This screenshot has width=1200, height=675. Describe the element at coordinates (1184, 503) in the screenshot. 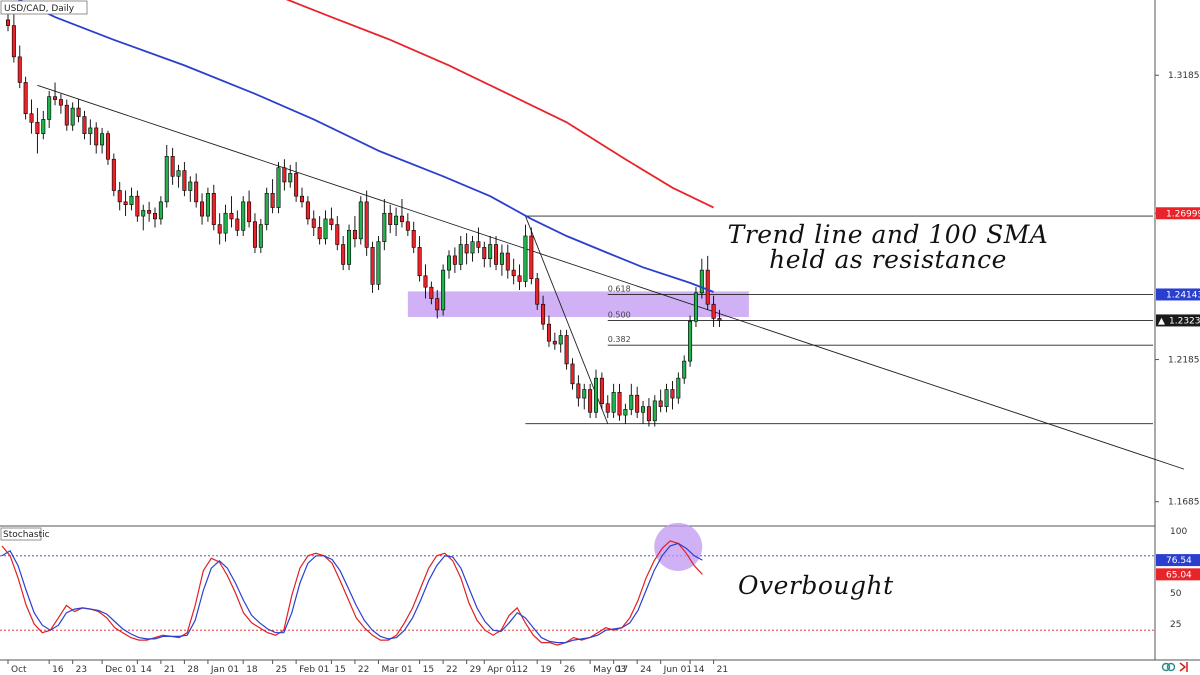

I see `y-tick-label: 1.16854` at that location.